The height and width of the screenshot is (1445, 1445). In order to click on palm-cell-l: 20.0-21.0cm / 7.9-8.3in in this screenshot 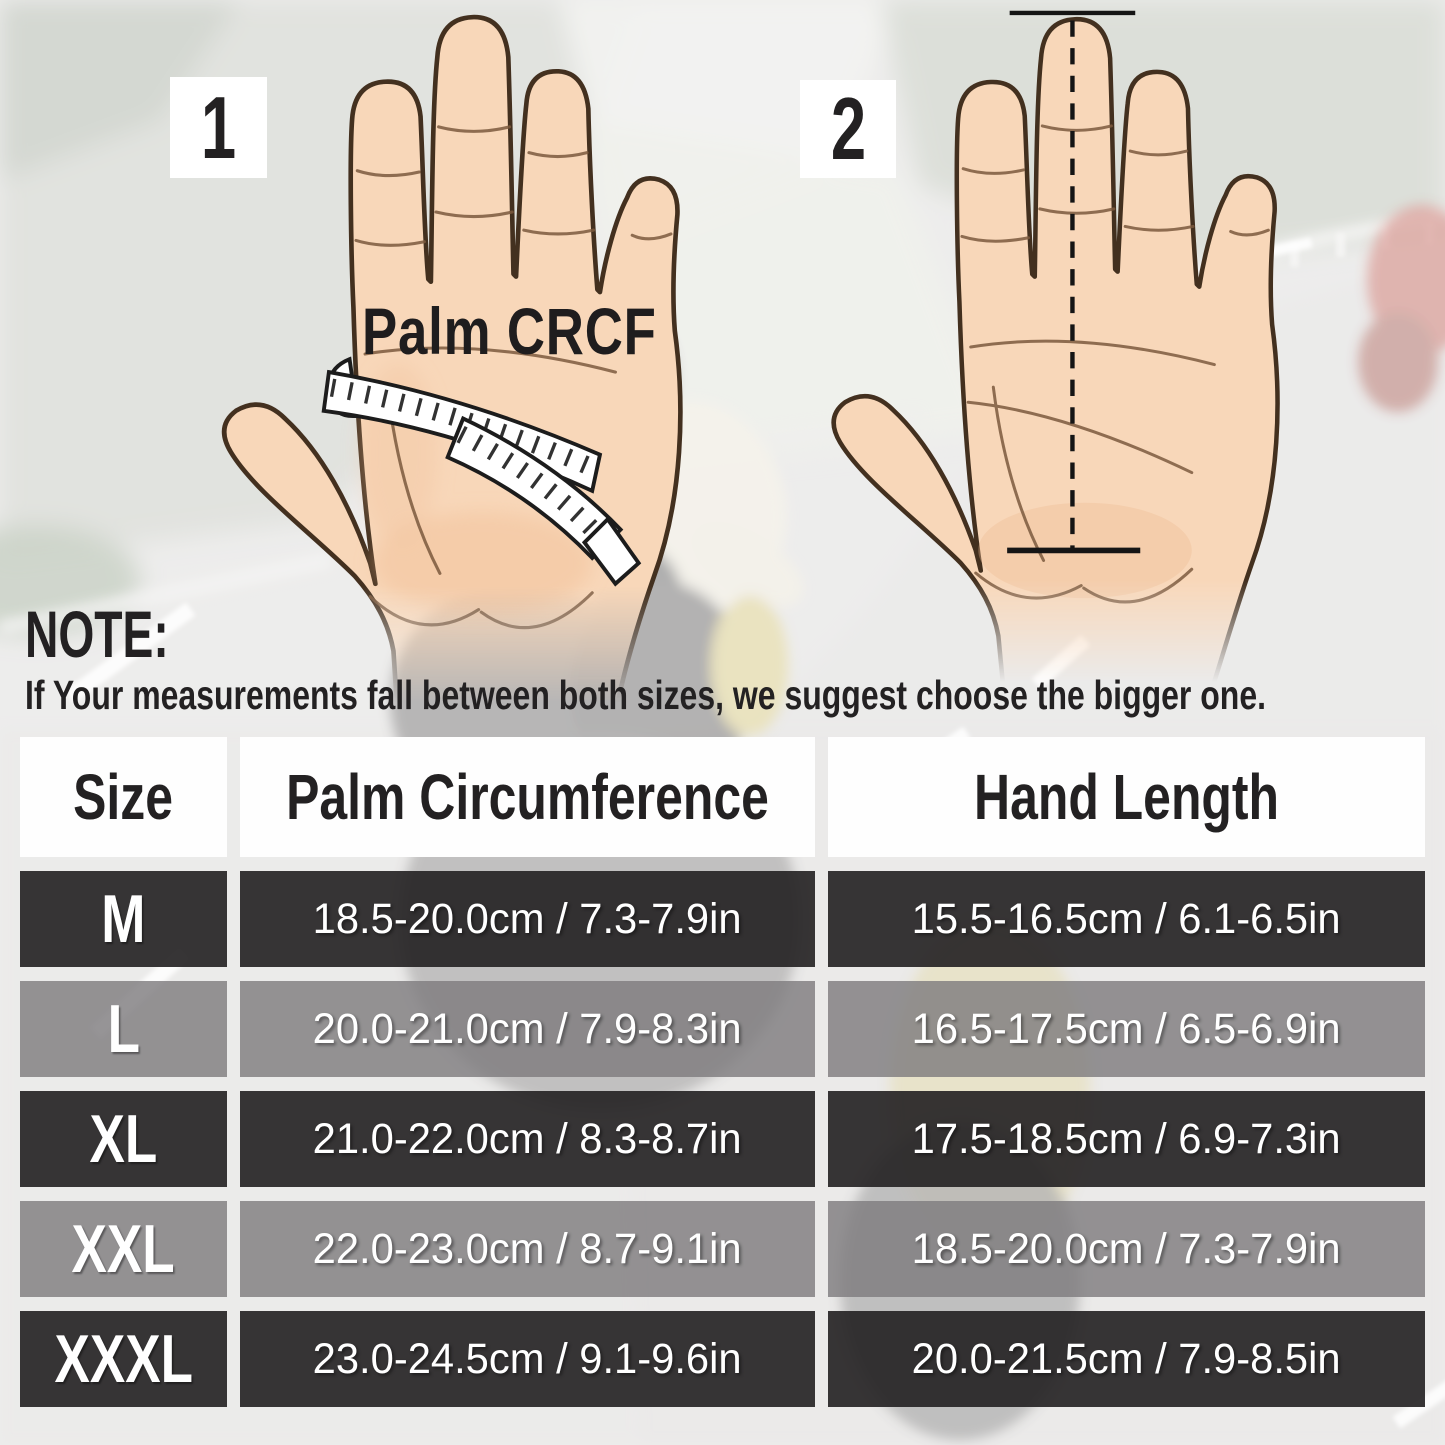, I will do `click(527, 1029)`.